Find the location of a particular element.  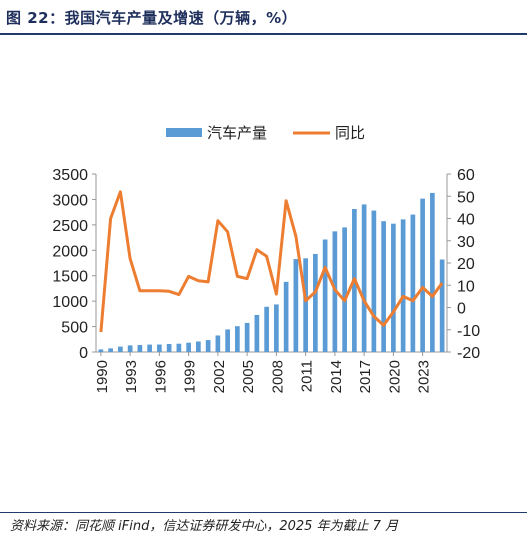

bar-production-2015 is located at coordinates (344, 289).